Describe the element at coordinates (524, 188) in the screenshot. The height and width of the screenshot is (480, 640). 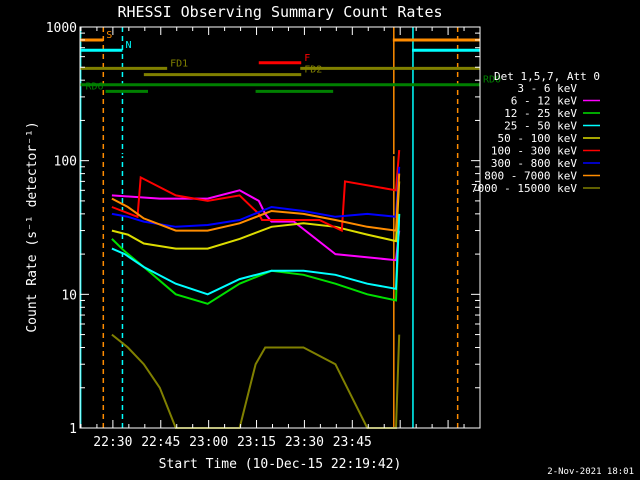
I see `legend-entry-label: 7000 - 15000 keV` at that location.